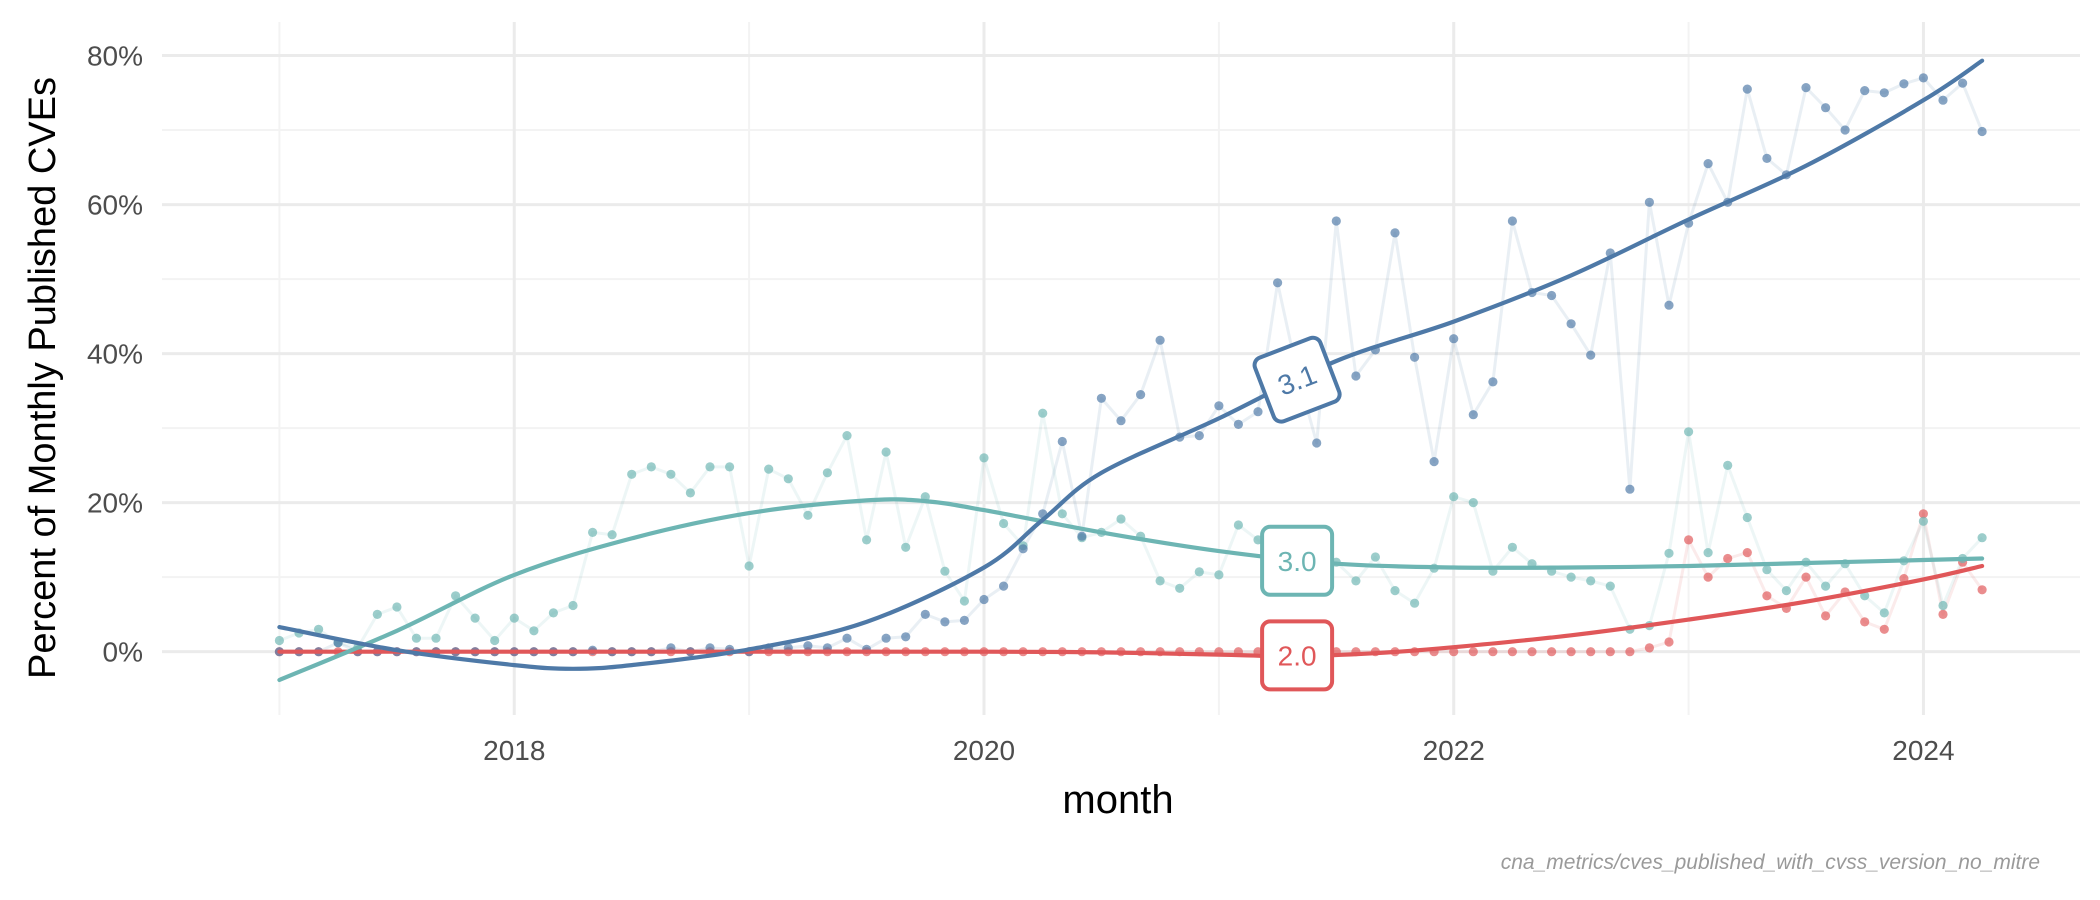  Describe the element at coordinates (1297, 561) in the screenshot. I see `series-label-text: 3.0` at that location.